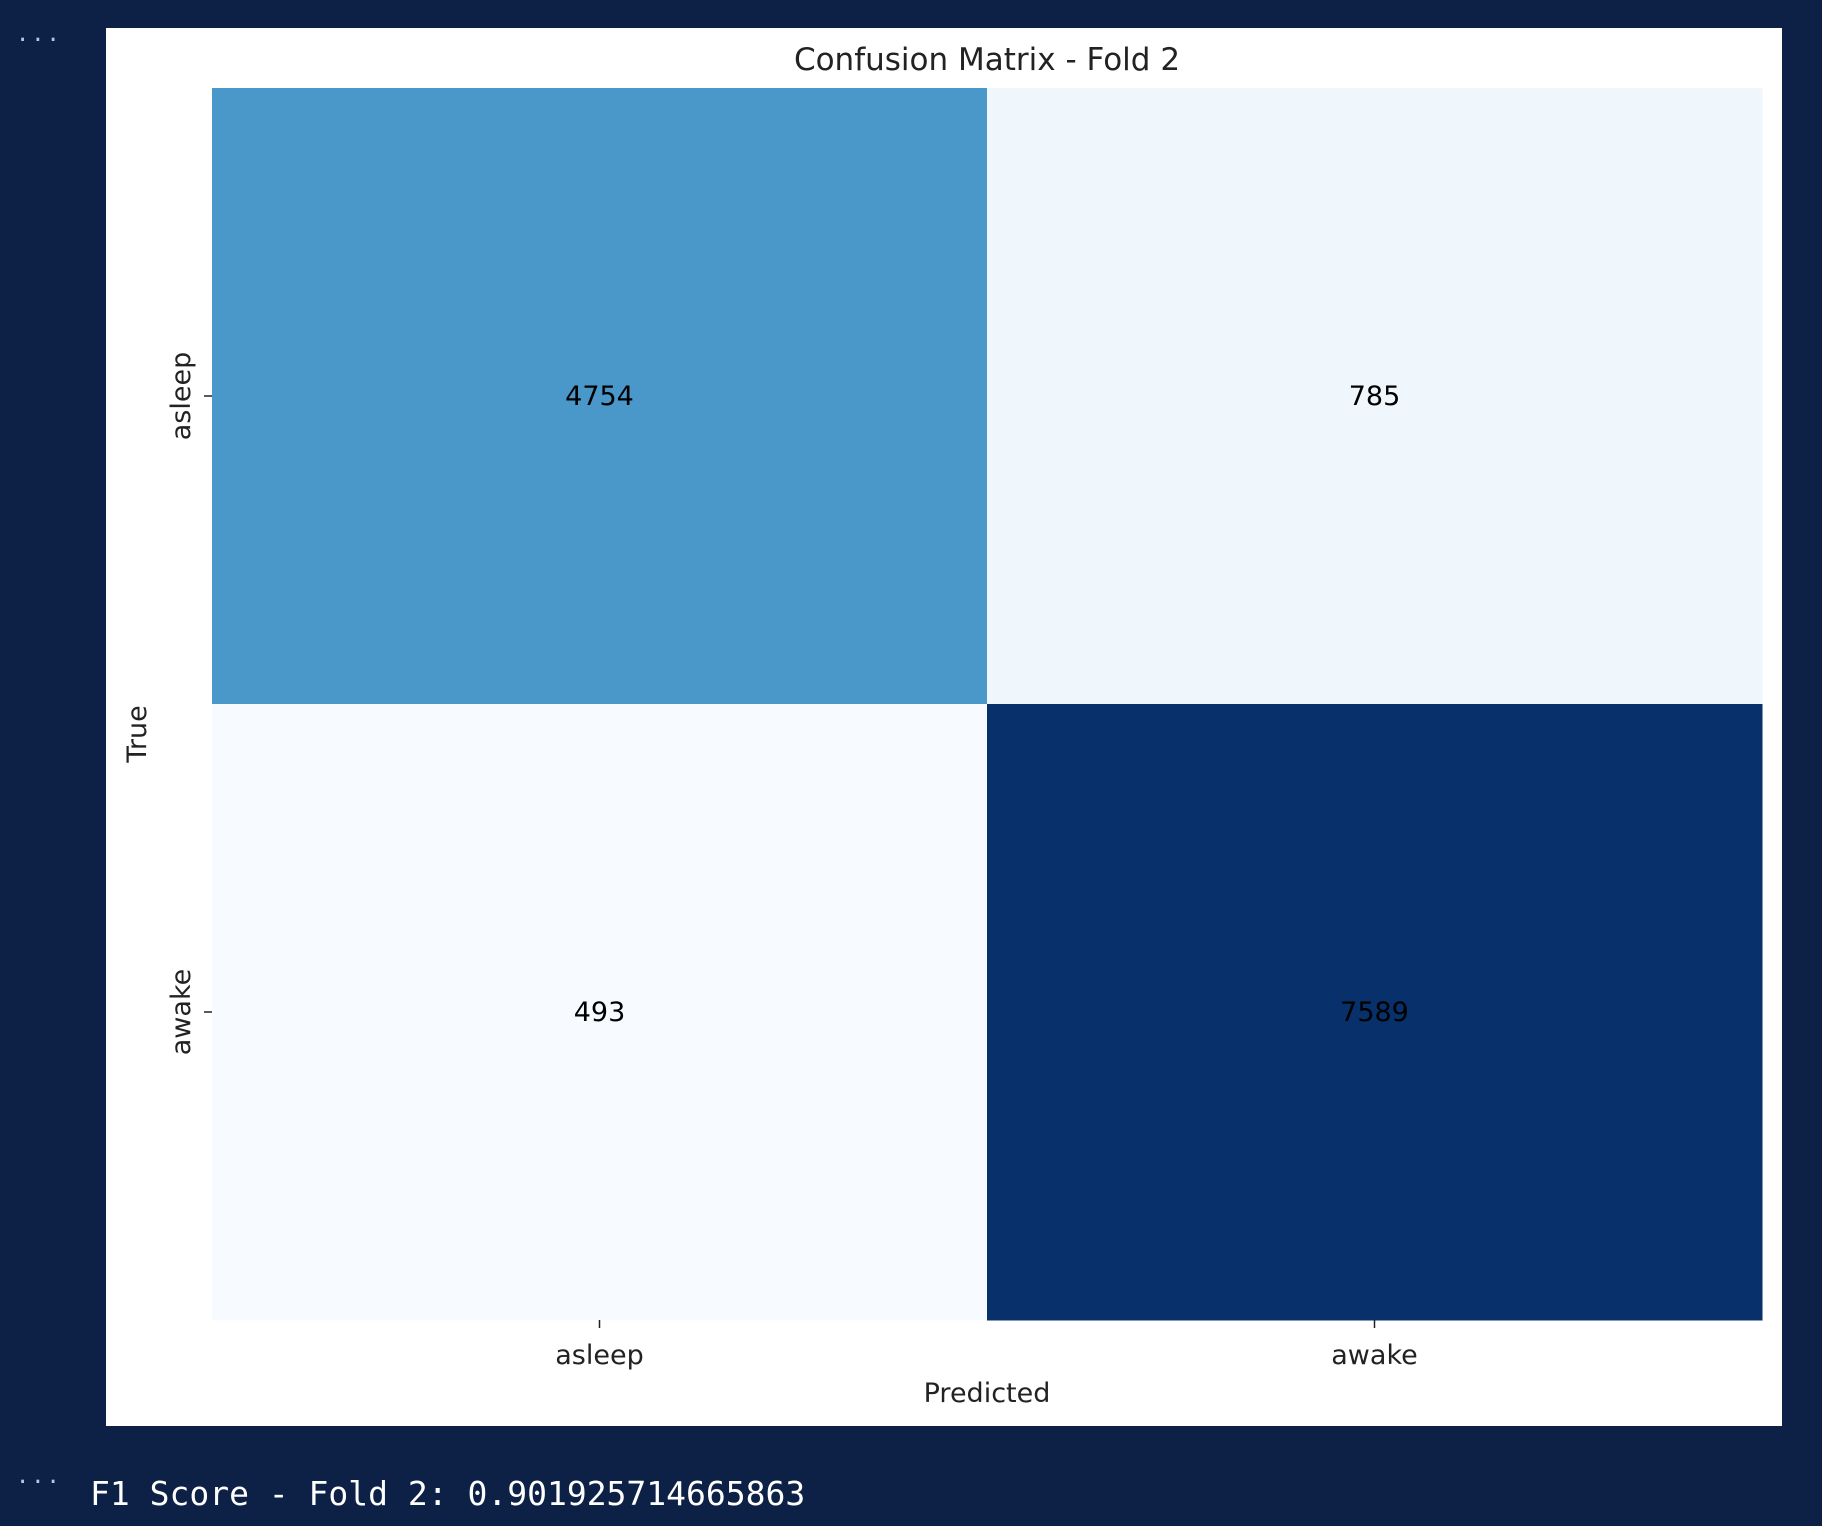 Image resolution: width=1822 pixels, height=1526 pixels. I want to click on chart-title: Confusion Matrix - Fold 2, so click(987, 60).